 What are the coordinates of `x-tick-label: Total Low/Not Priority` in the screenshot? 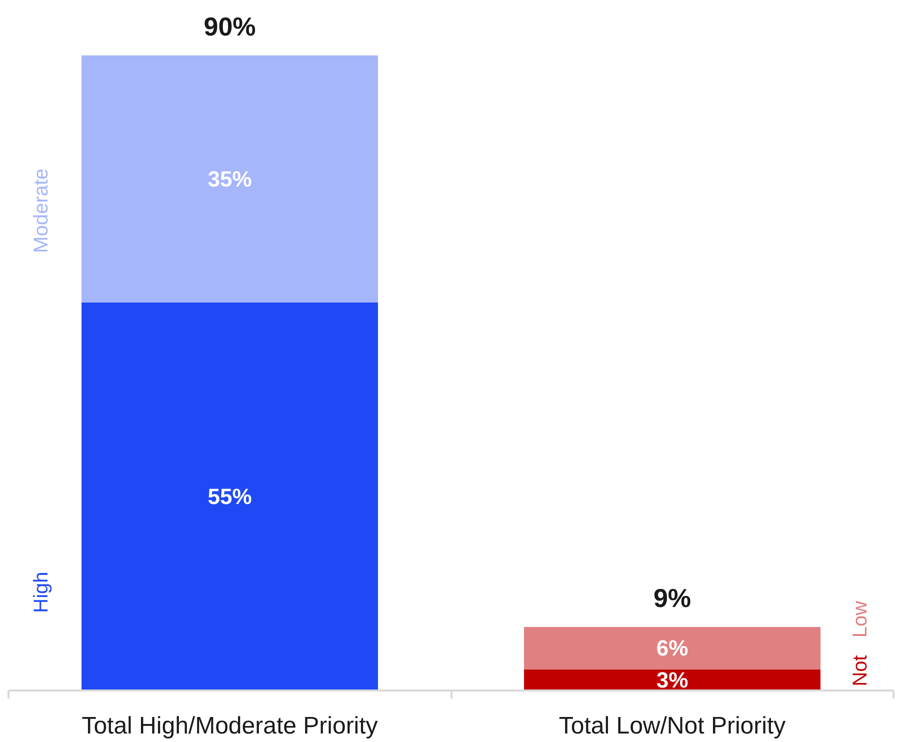 It's located at (672, 726).